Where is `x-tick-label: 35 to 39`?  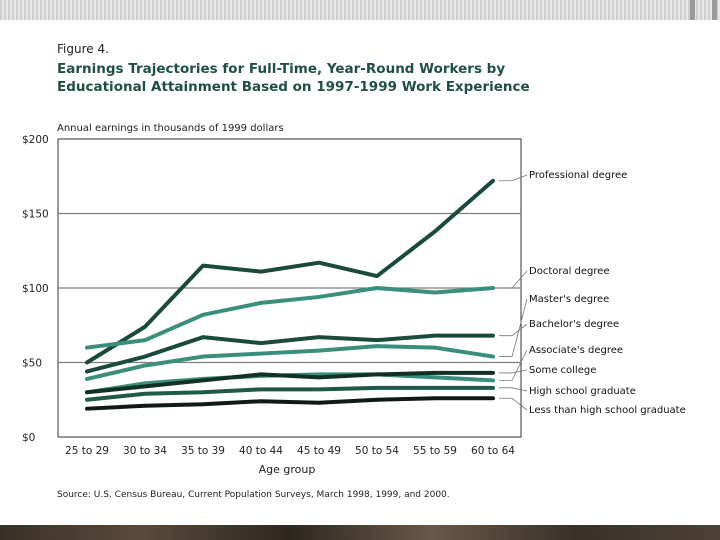 x-tick-label: 35 to 39 is located at coordinates (203, 451).